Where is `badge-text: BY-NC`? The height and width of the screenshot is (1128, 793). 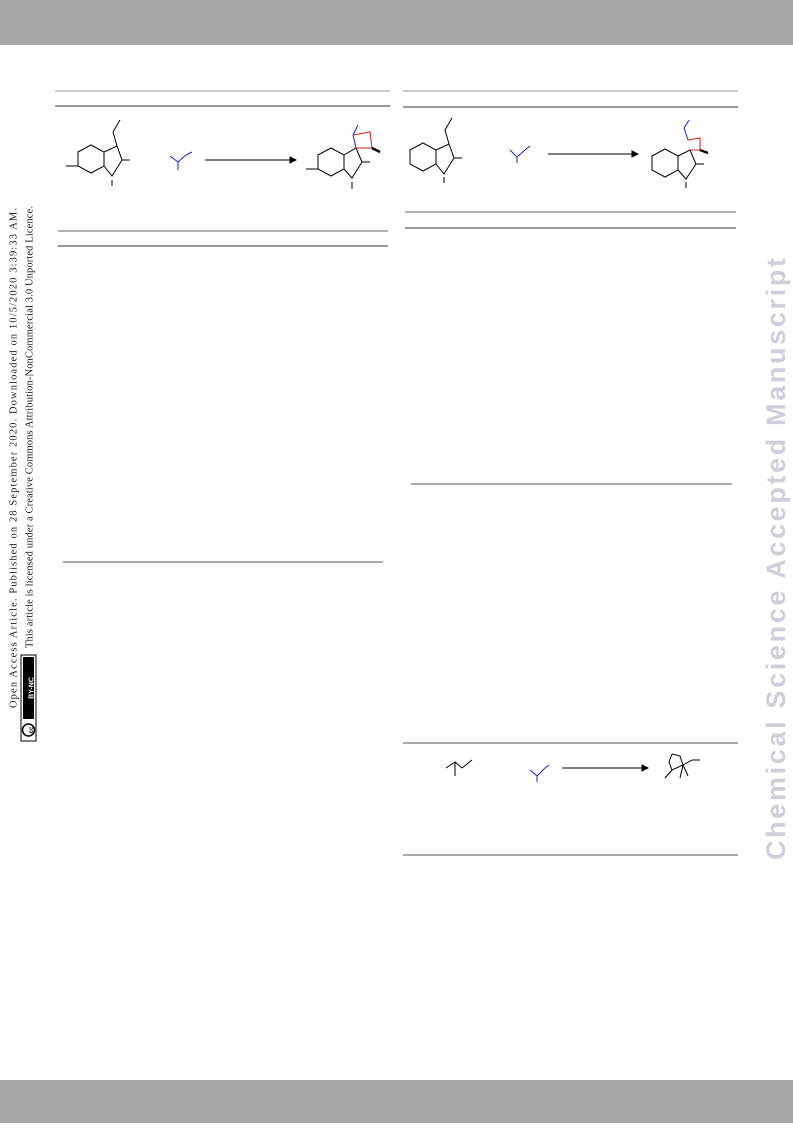 badge-text: BY-NC is located at coordinates (31, 688).